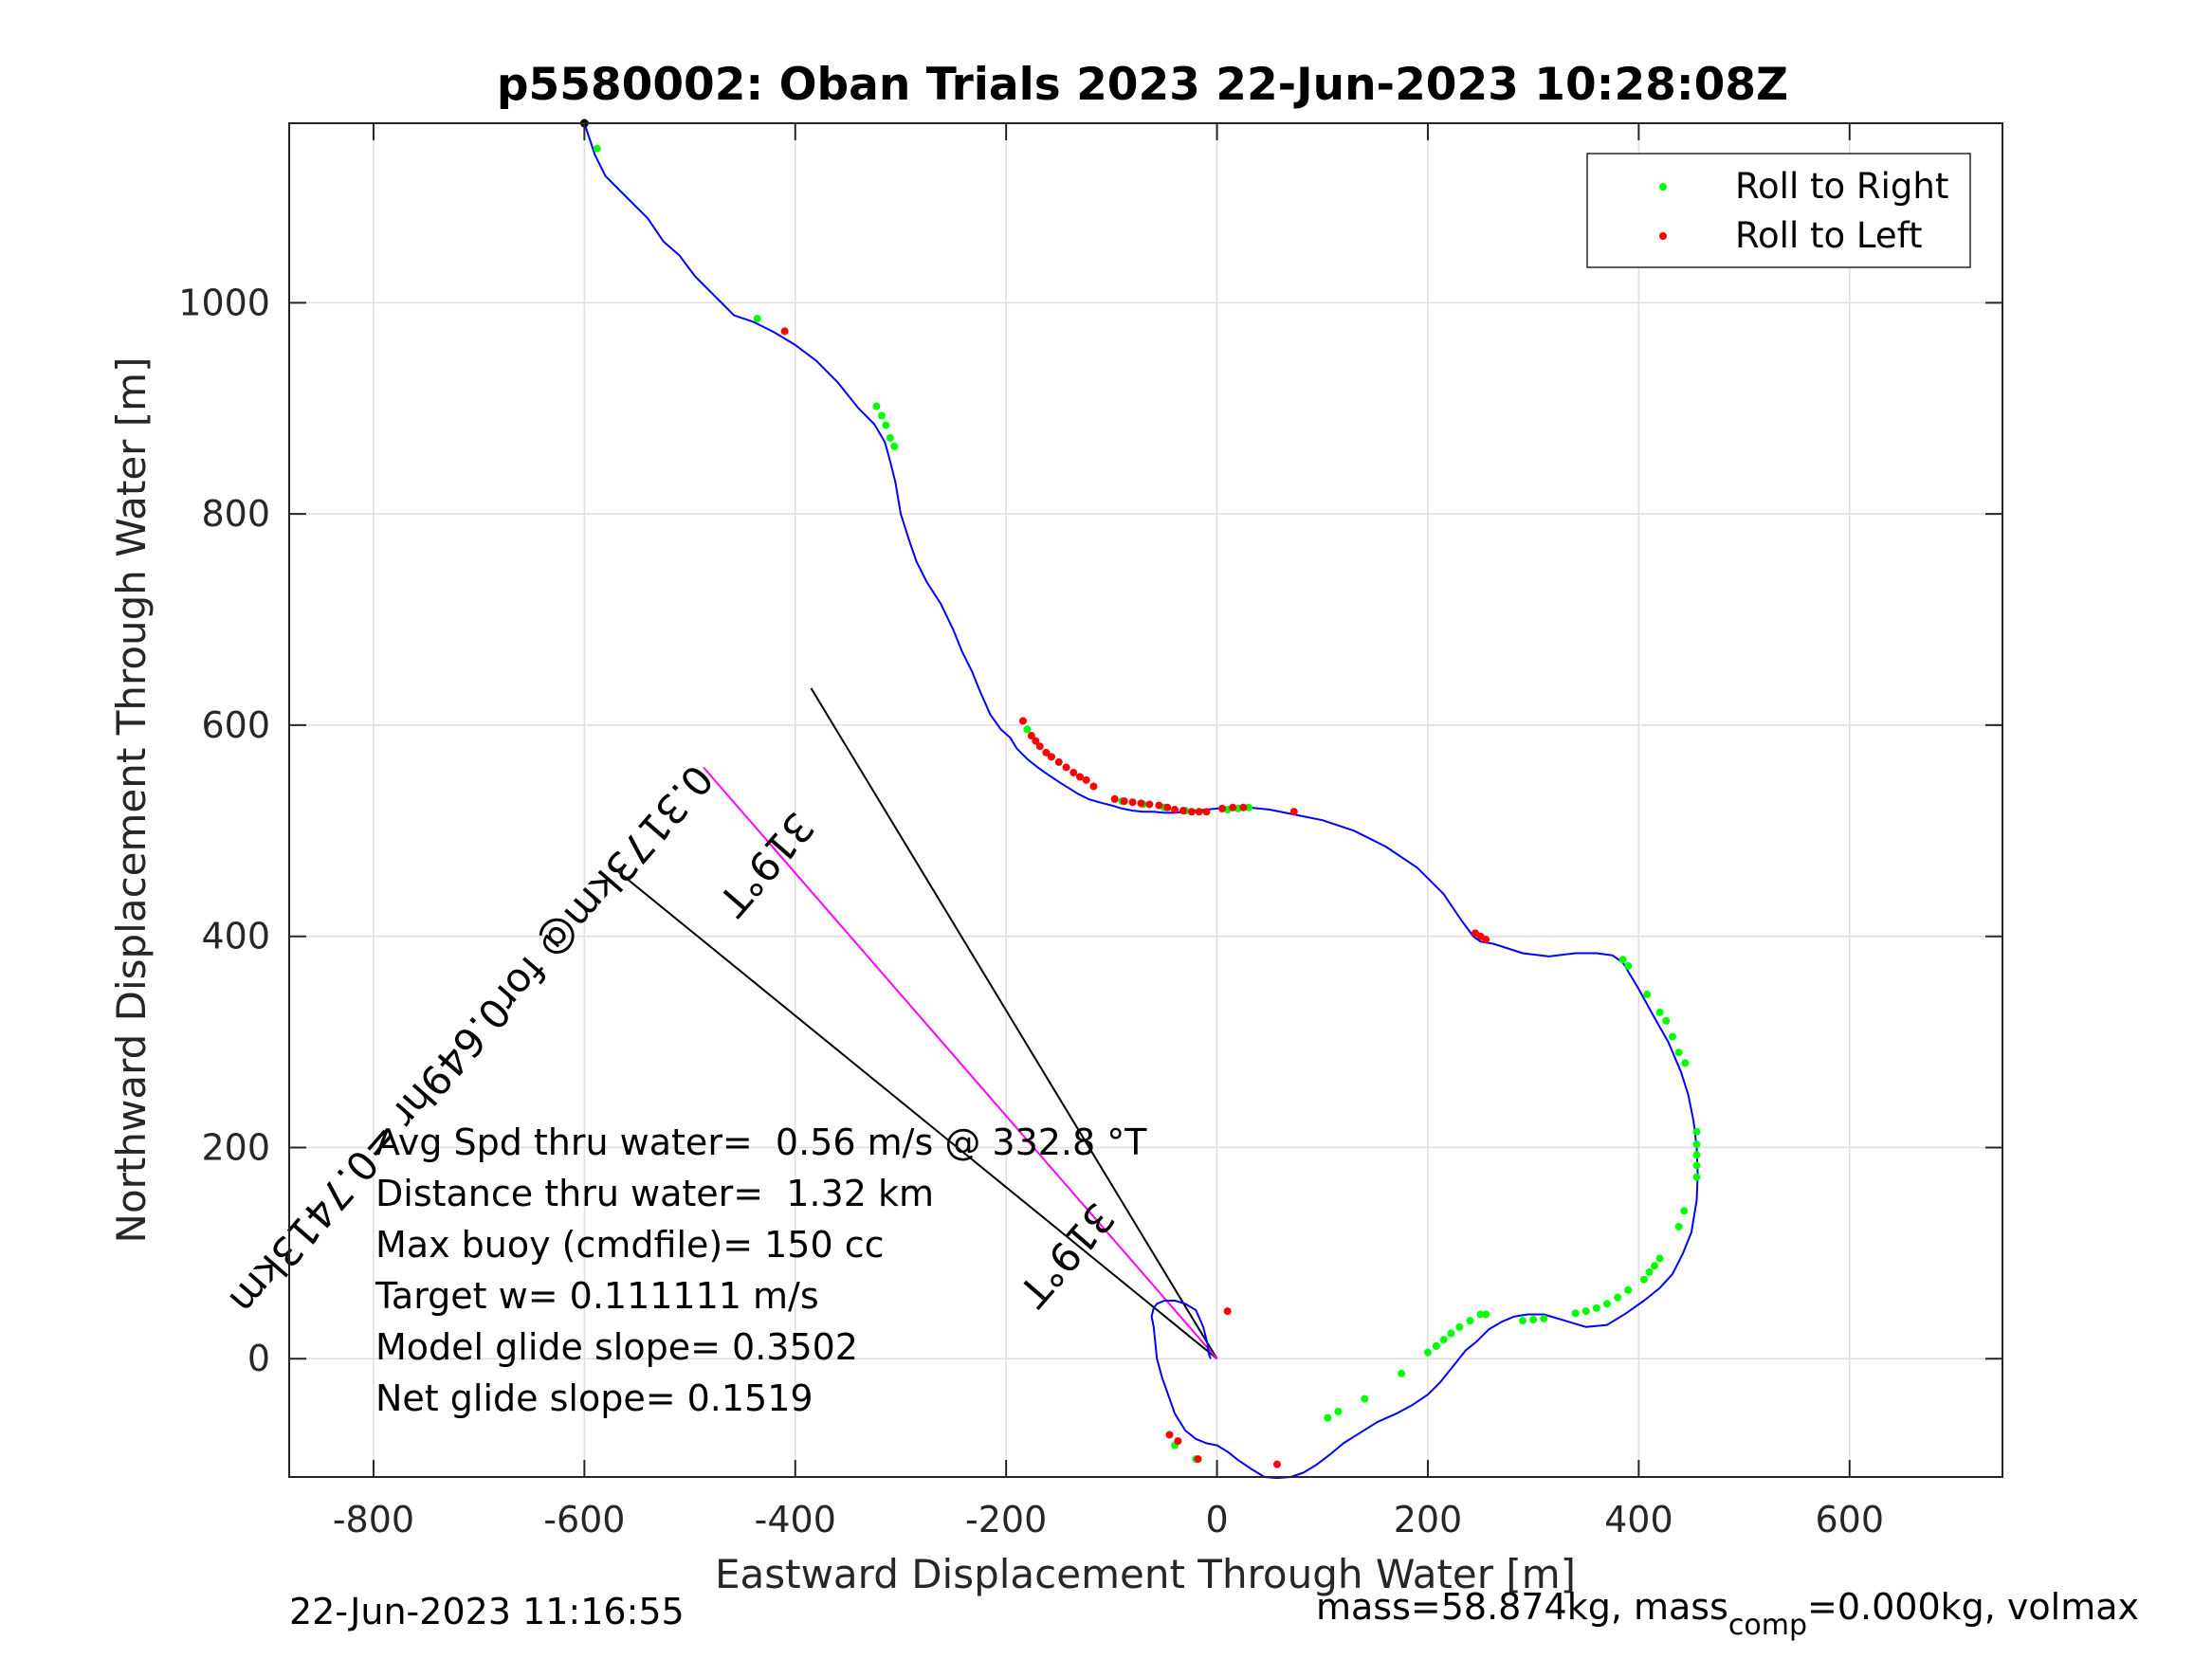 Image resolution: width=2212 pixels, height=1659 pixels. I want to click on y-tick-label: 800, so click(235, 514).